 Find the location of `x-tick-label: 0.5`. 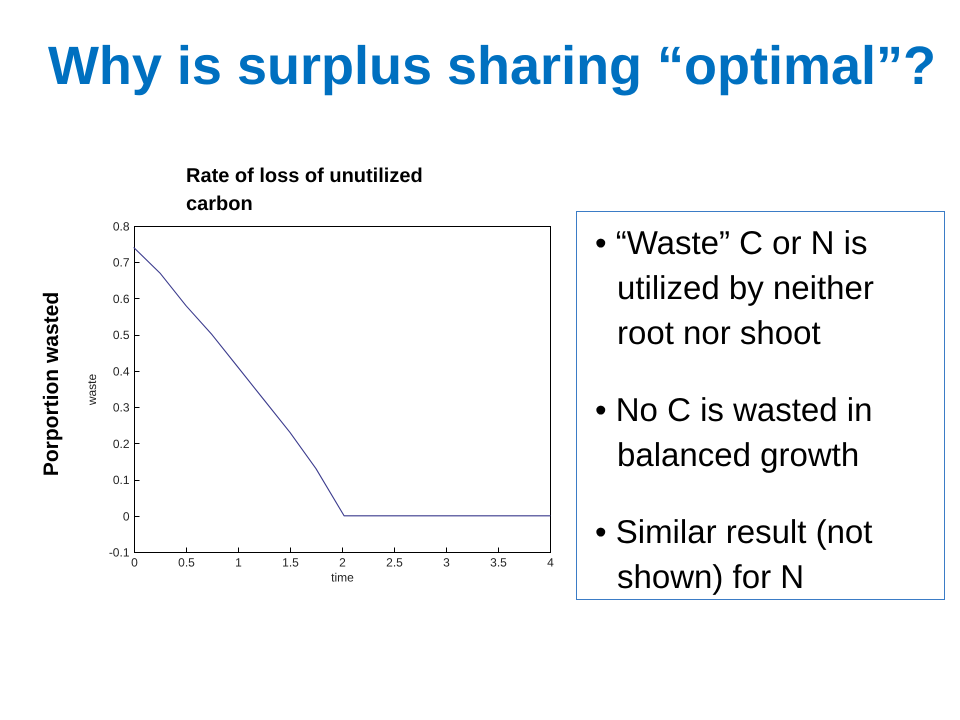

x-tick-label: 0.5 is located at coordinates (187, 563).